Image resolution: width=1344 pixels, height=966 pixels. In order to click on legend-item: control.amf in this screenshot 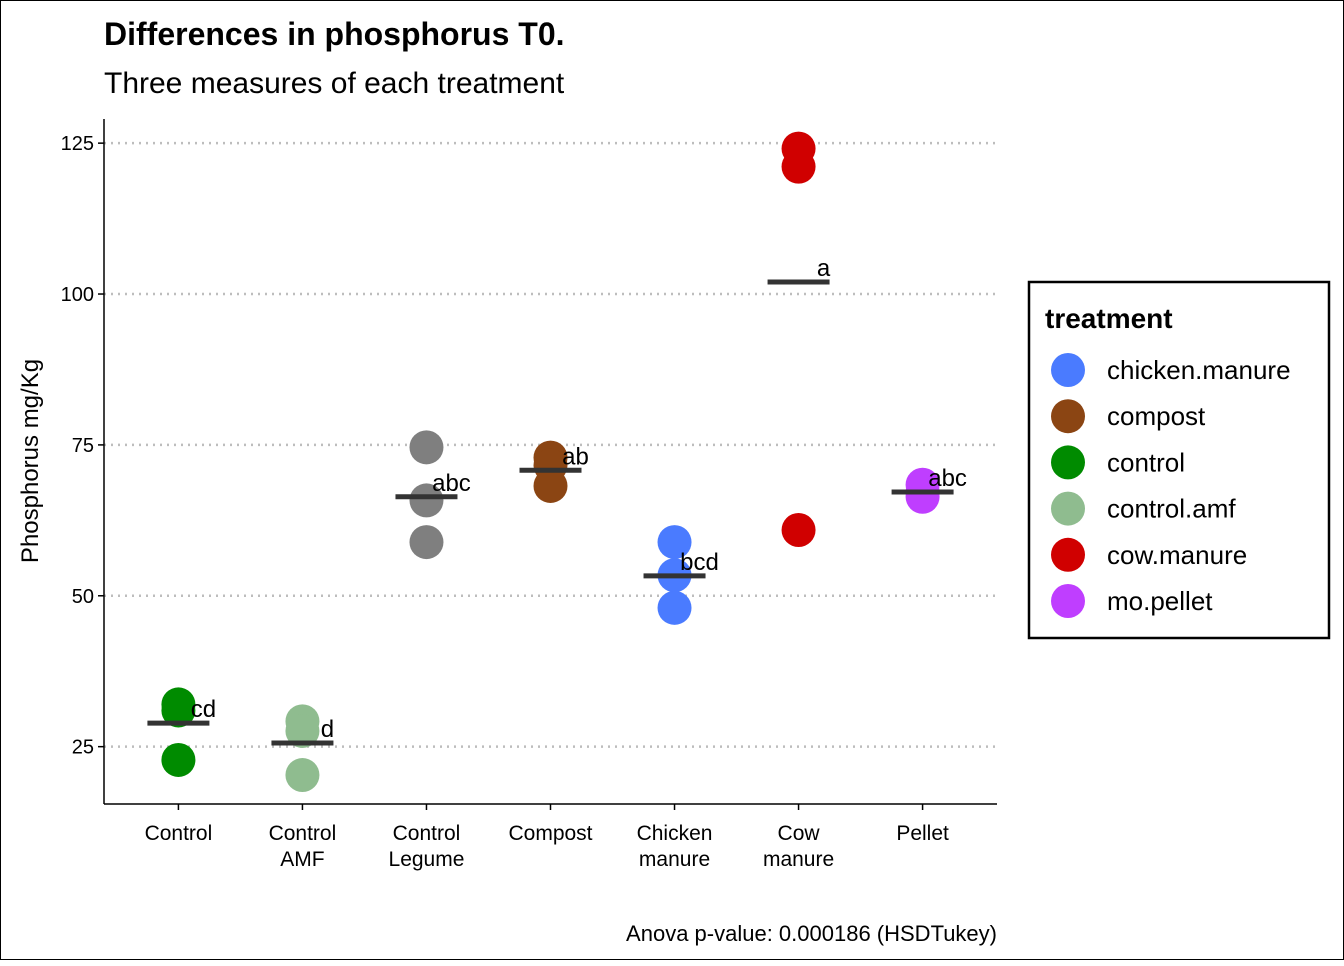, I will do `click(1143, 508)`.